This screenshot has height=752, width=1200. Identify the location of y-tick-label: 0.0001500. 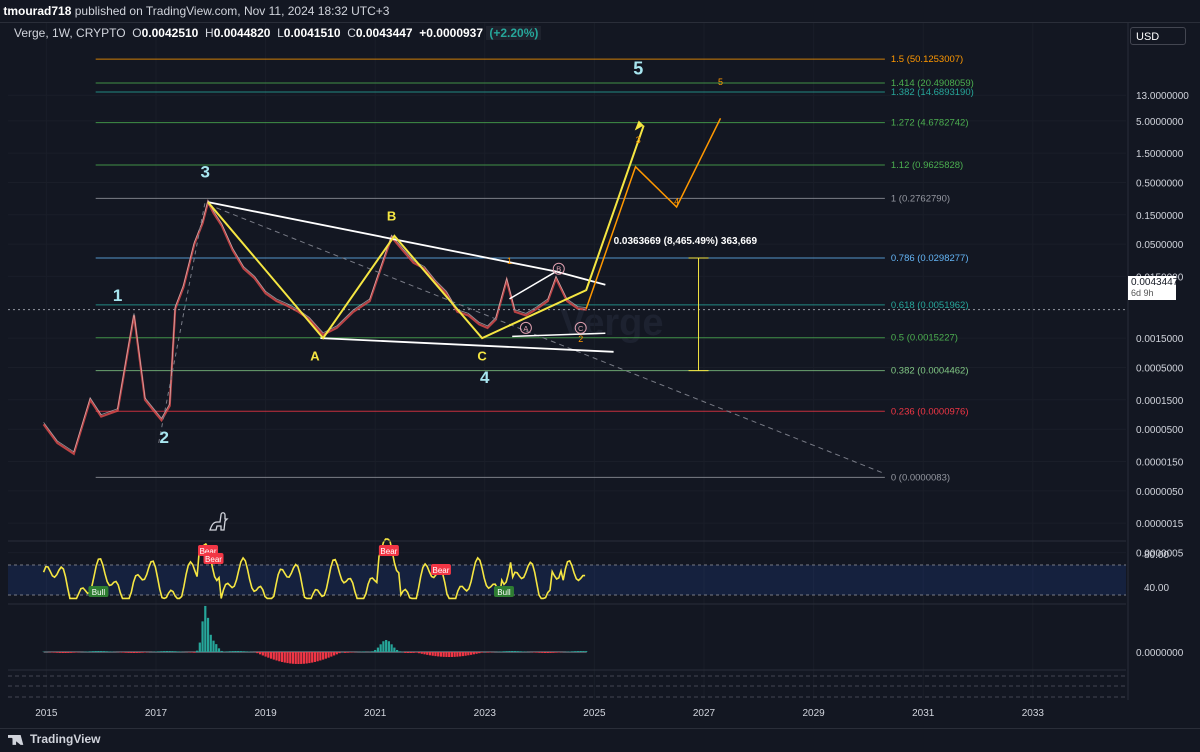
(1160, 401).